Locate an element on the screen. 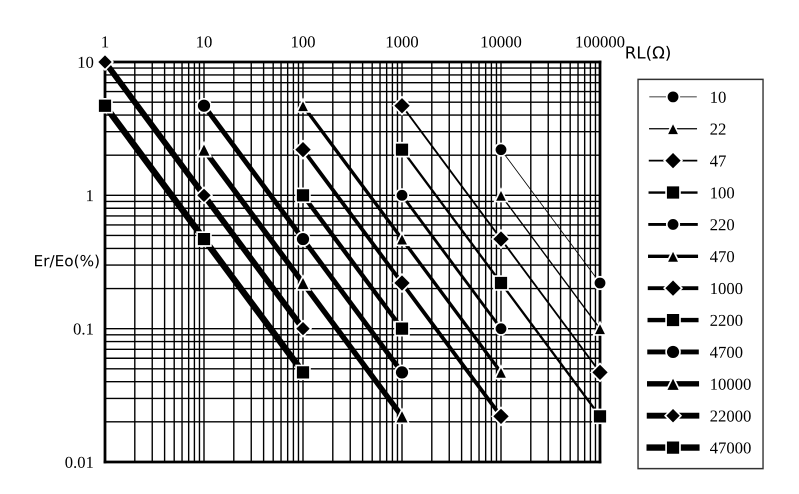 This screenshot has width=799, height=494. legend-label: 100 is located at coordinates (722, 193).